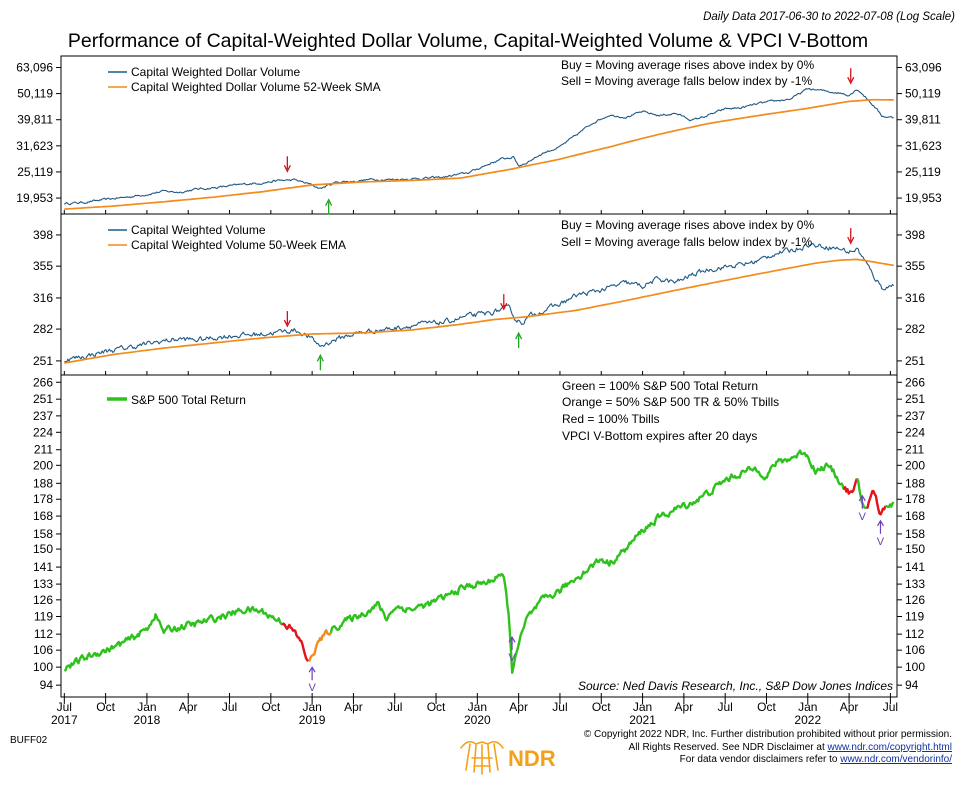 This screenshot has width=966, height=787. What do you see at coordinates (915, 567) in the screenshot?
I see `panel3-ylabel-right: 141` at bounding box center [915, 567].